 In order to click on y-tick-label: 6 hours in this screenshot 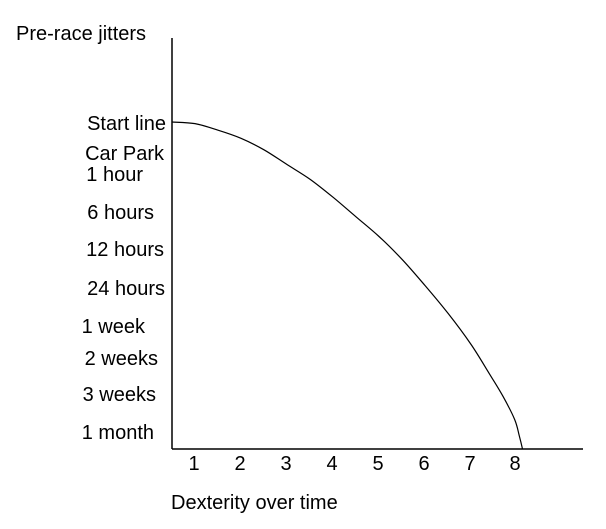, I will do `click(120, 213)`.